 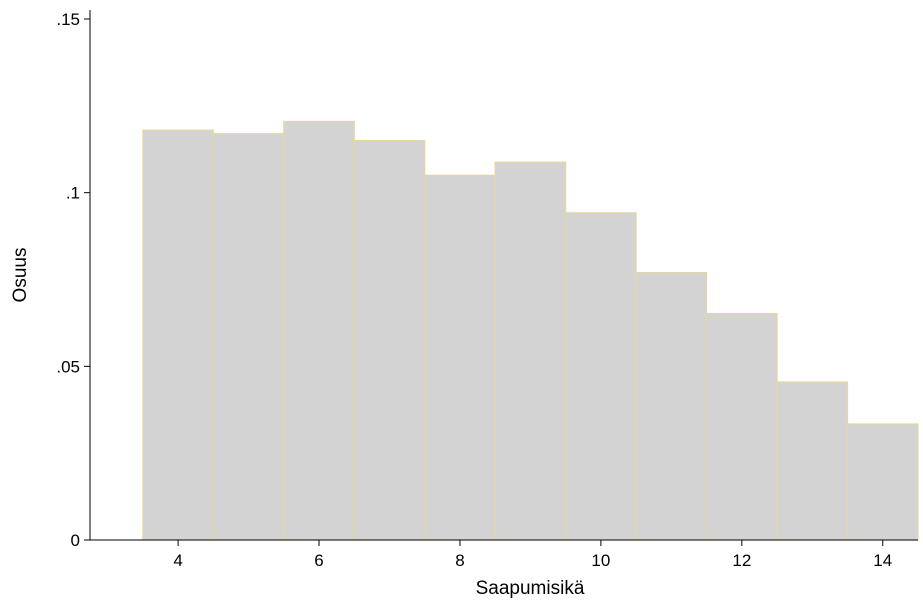 I want to click on x-tick-label: 14, so click(x=882, y=560).